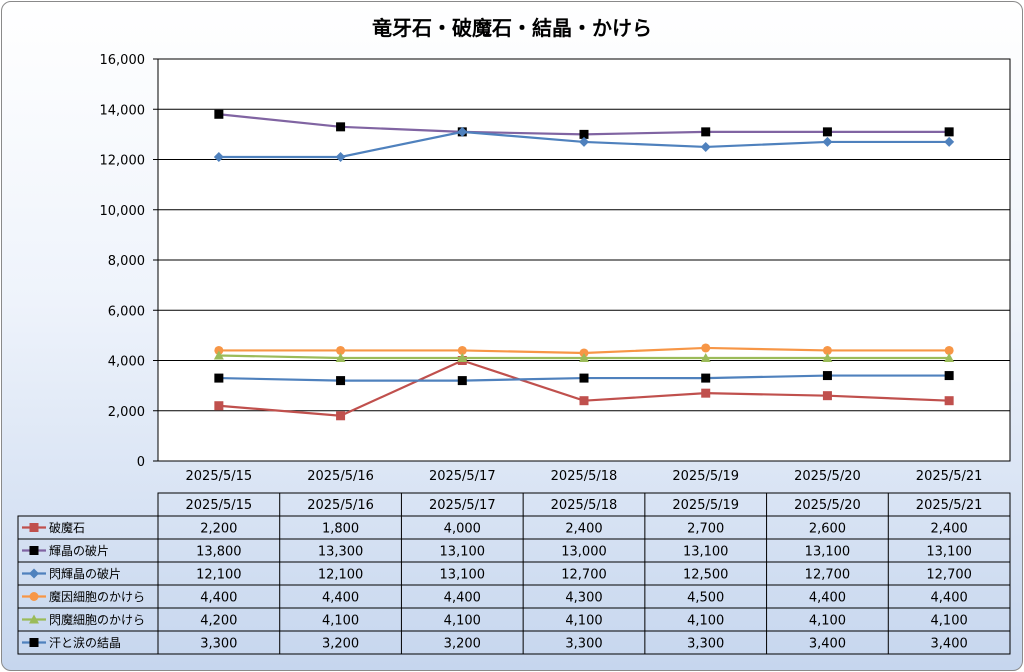  Describe the element at coordinates (583, 598) in the screenshot. I see `data-label: 4,300` at that location.